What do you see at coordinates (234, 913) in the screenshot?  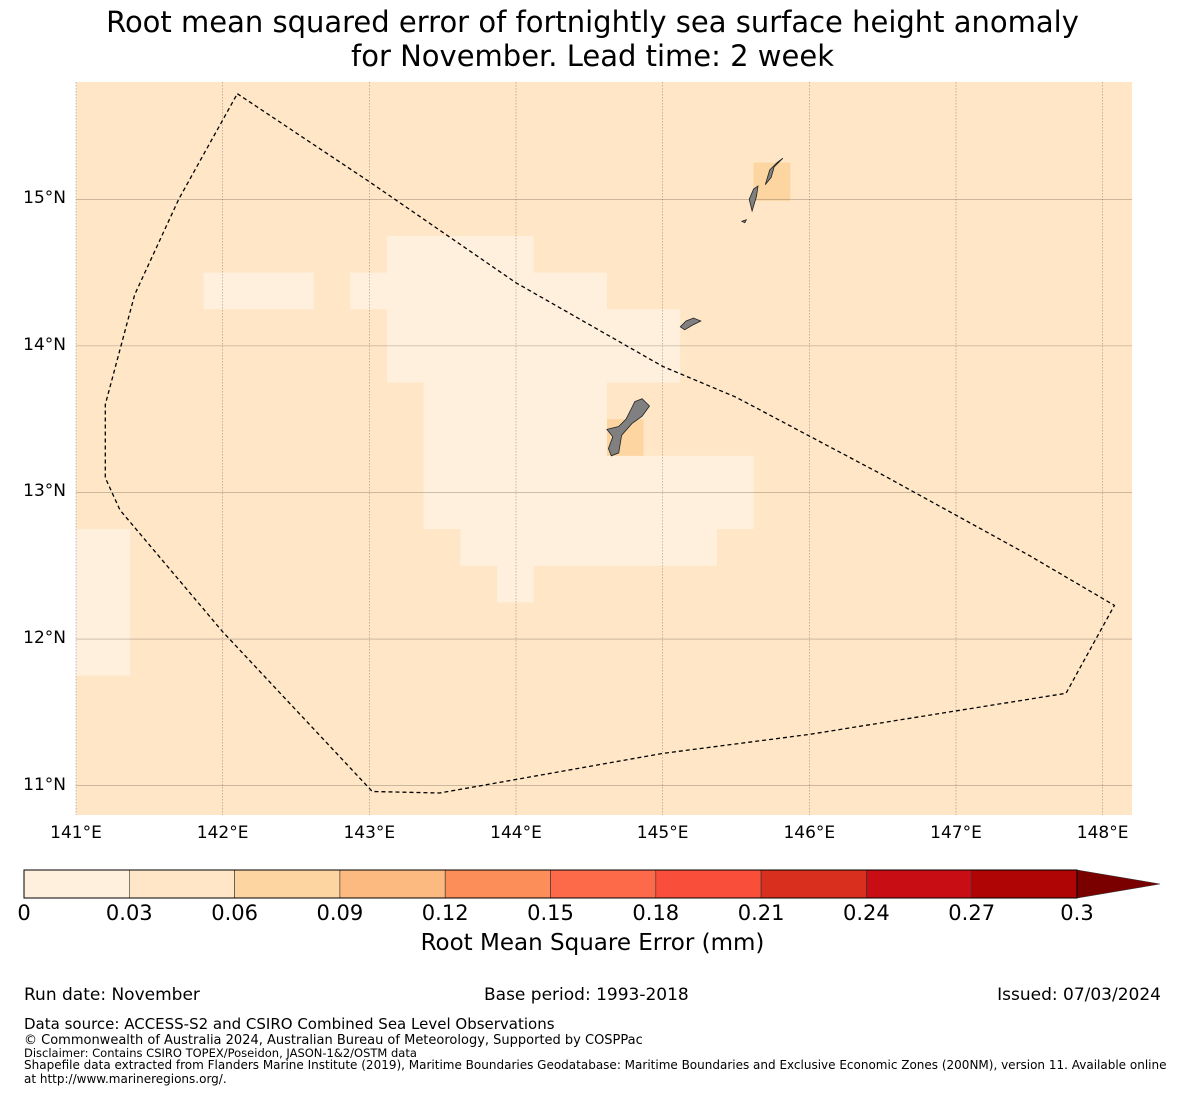 I see `colorbar-tick-label: 0.06` at bounding box center [234, 913].